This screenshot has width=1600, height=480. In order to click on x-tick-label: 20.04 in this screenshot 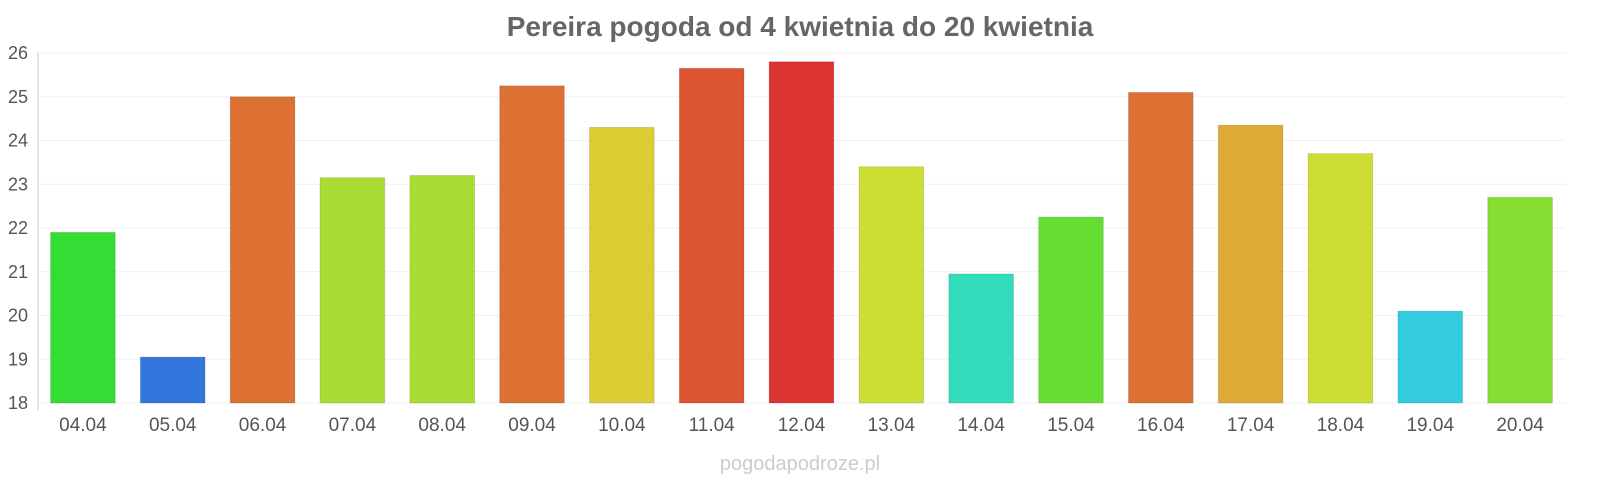, I will do `click(1520, 425)`.